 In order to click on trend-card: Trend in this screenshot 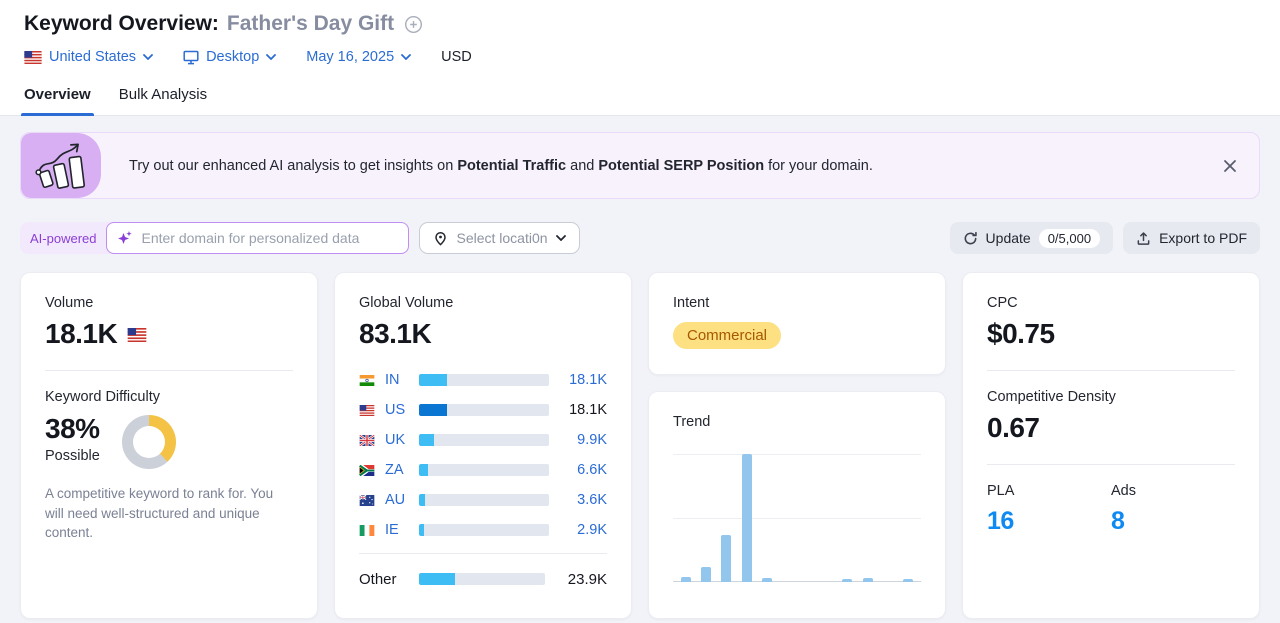, I will do `click(797, 505)`.